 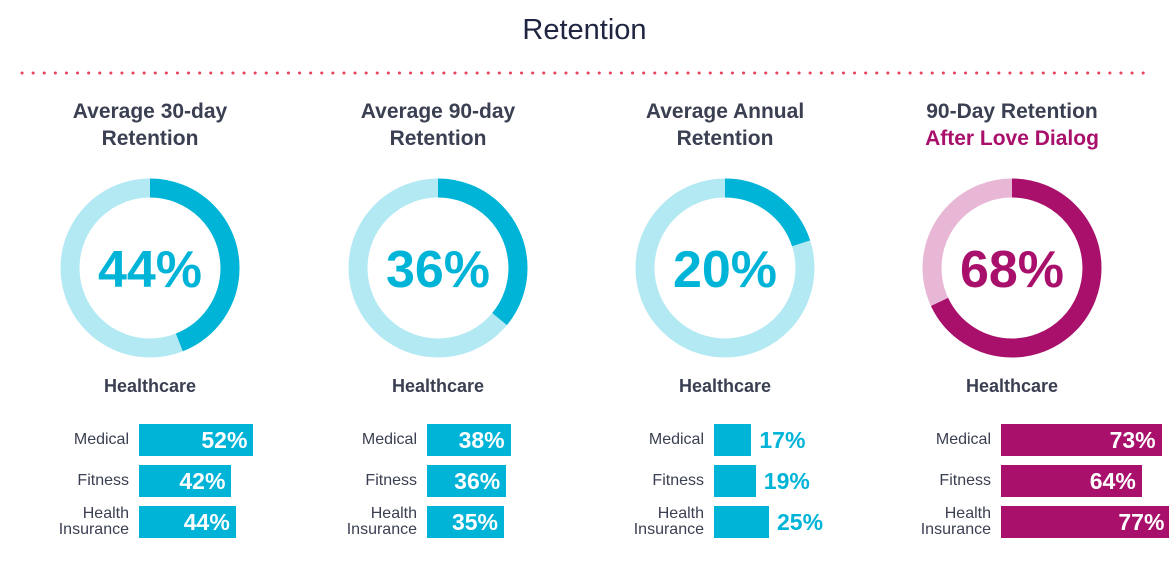 I want to click on donut-chart: 20%, so click(x=725, y=268).